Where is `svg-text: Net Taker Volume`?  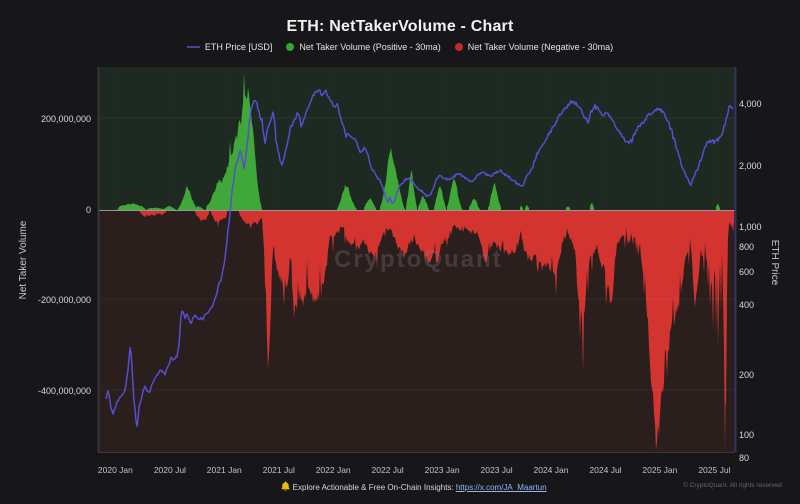 svg-text: Net Taker Volume is located at coordinates (23, 259).